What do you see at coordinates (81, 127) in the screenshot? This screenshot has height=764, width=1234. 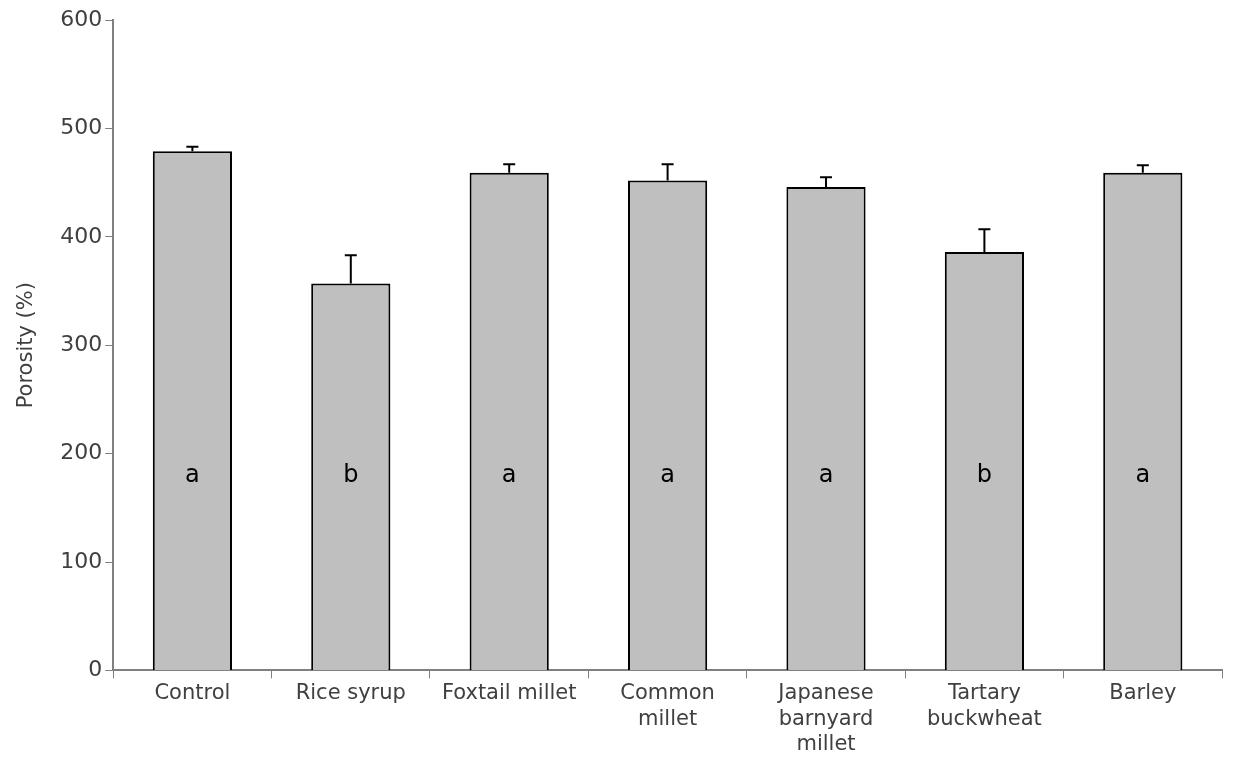 I see `y-tick-label: 500` at bounding box center [81, 127].